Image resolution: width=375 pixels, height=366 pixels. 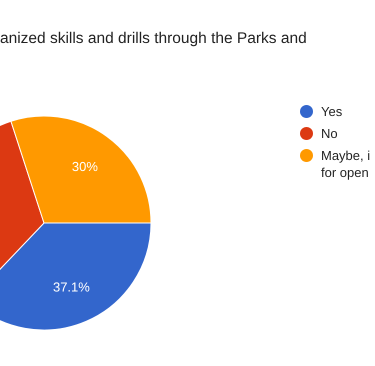 What do you see at coordinates (332, 111) in the screenshot?
I see `legend-label: Yes` at bounding box center [332, 111].